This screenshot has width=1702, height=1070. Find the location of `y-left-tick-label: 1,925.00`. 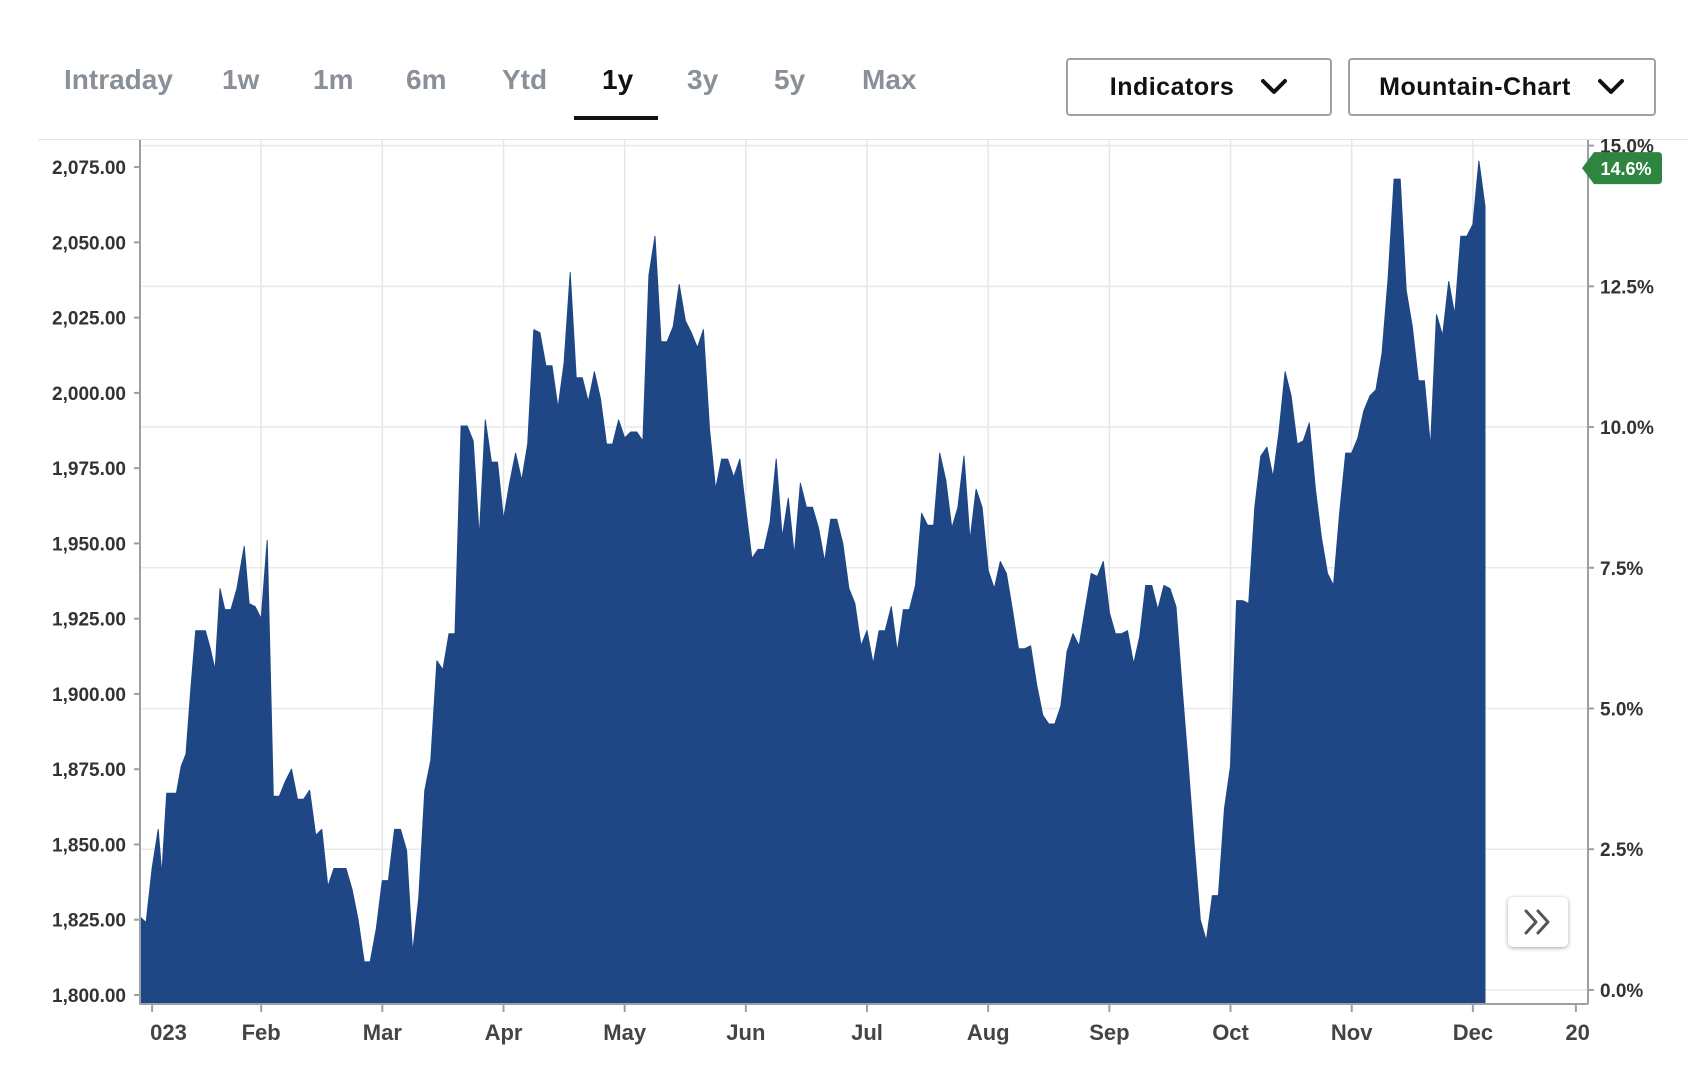

y-left-tick-label: 1,925.00 is located at coordinates (89, 620).